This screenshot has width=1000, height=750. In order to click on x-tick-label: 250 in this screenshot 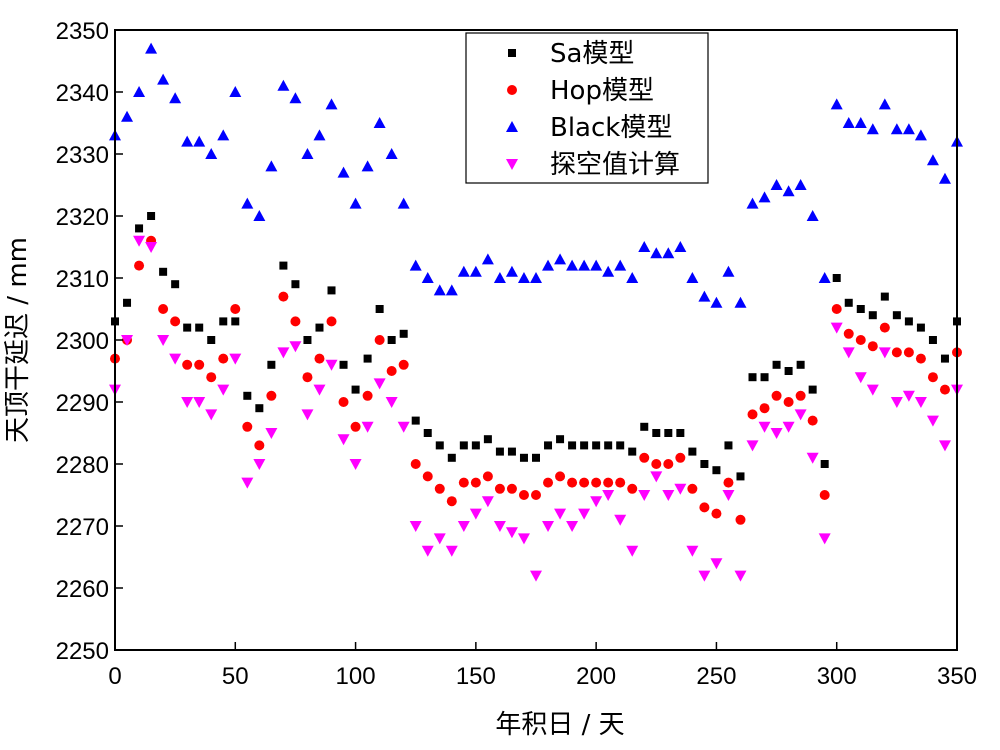, I will do `click(716, 676)`.